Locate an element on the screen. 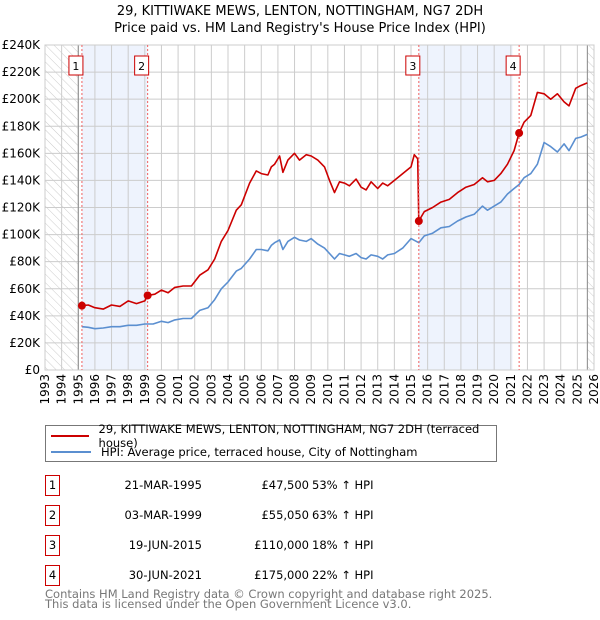  y-tick-label: £60K is located at coordinates (25, 289).